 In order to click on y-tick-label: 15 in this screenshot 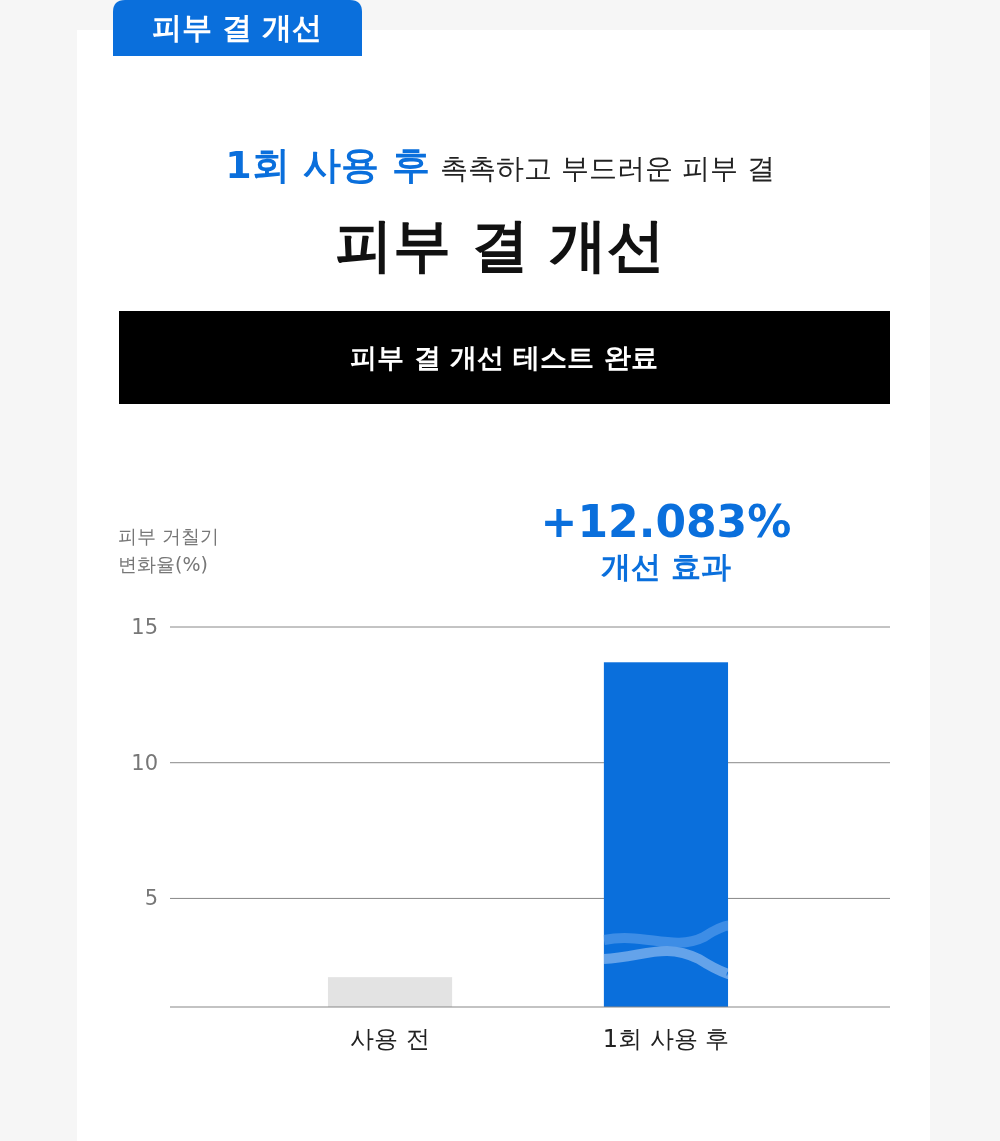, I will do `click(144, 627)`.